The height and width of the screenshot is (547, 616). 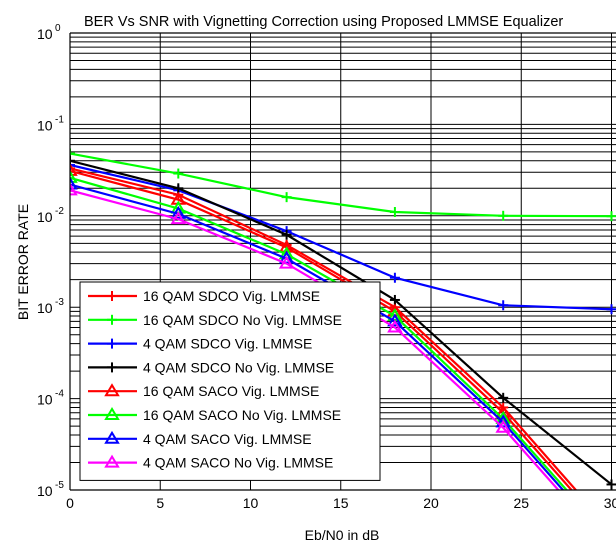 What do you see at coordinates (521, 503) in the screenshot?
I see `x-tick-label: 25` at bounding box center [521, 503].